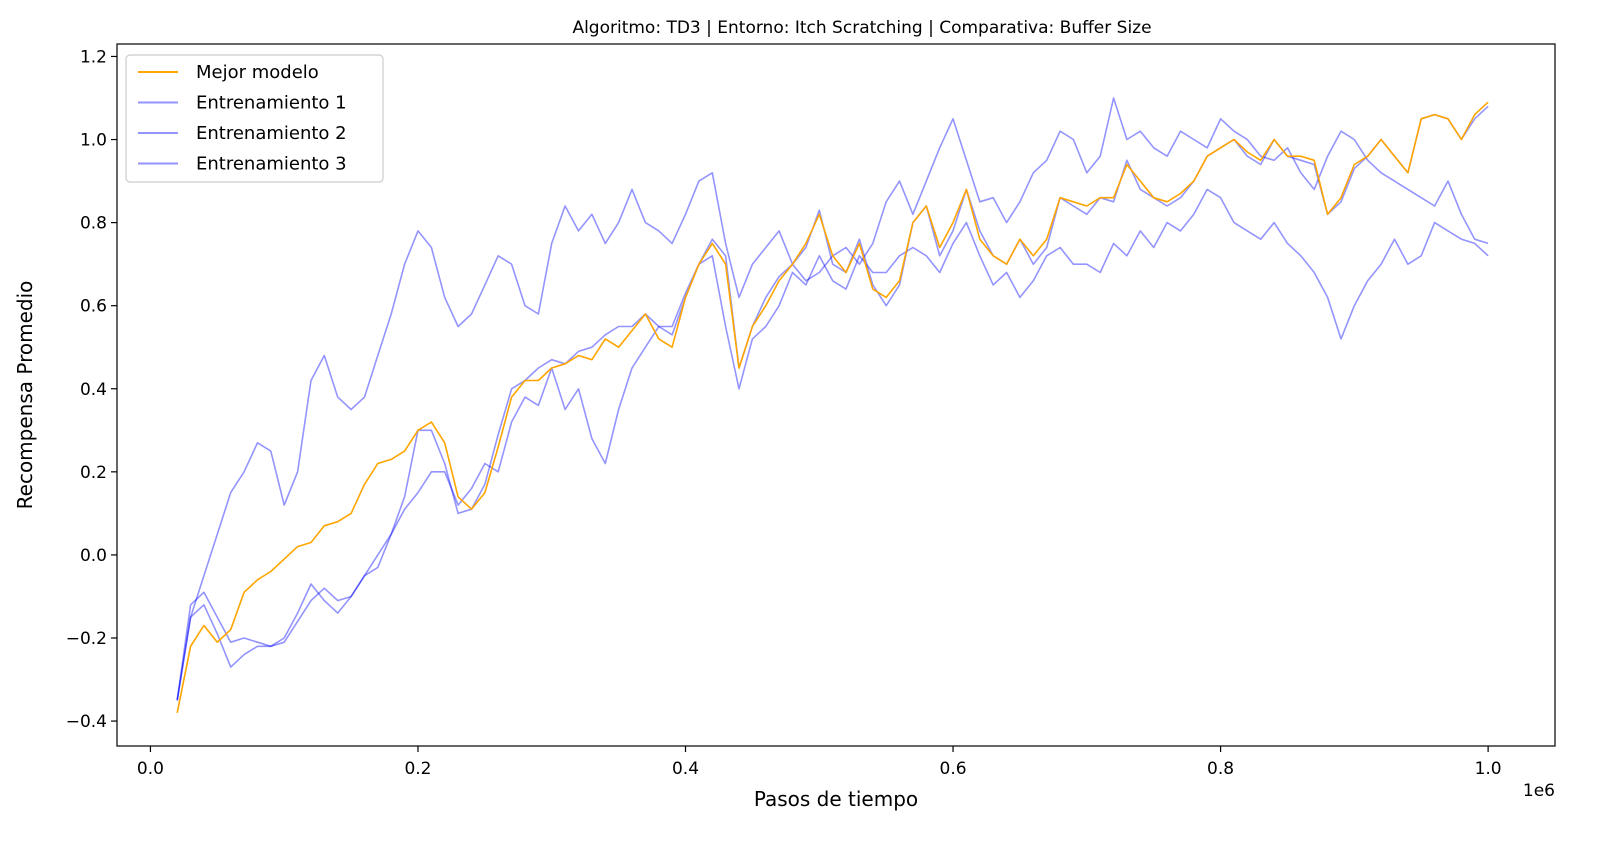  What do you see at coordinates (417, 769) in the screenshot?
I see `x-tick-label: 0.2` at bounding box center [417, 769].